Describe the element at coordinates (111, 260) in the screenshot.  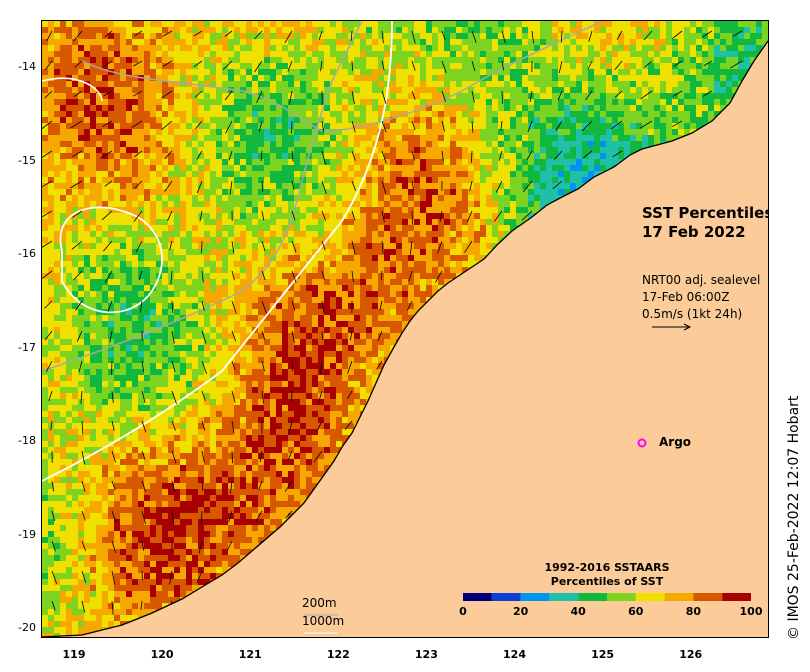
I see `contour-1000m-eddy` at that location.